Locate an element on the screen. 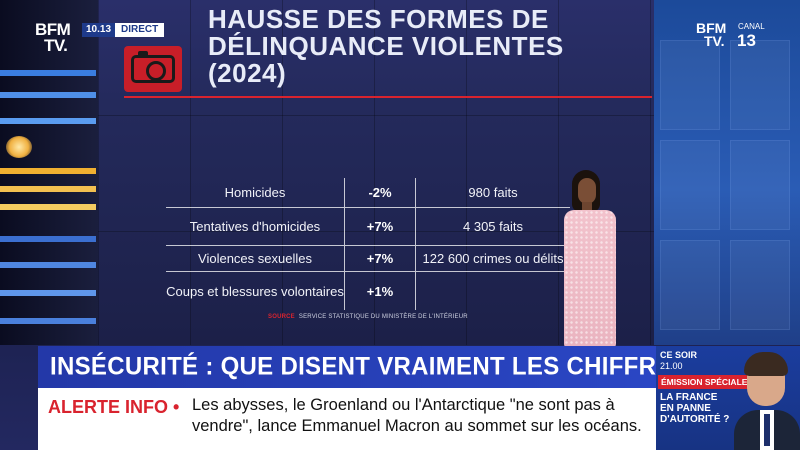 This screenshot has height=450, width=800. promo-hour: 21.00 is located at coordinates (671, 366).